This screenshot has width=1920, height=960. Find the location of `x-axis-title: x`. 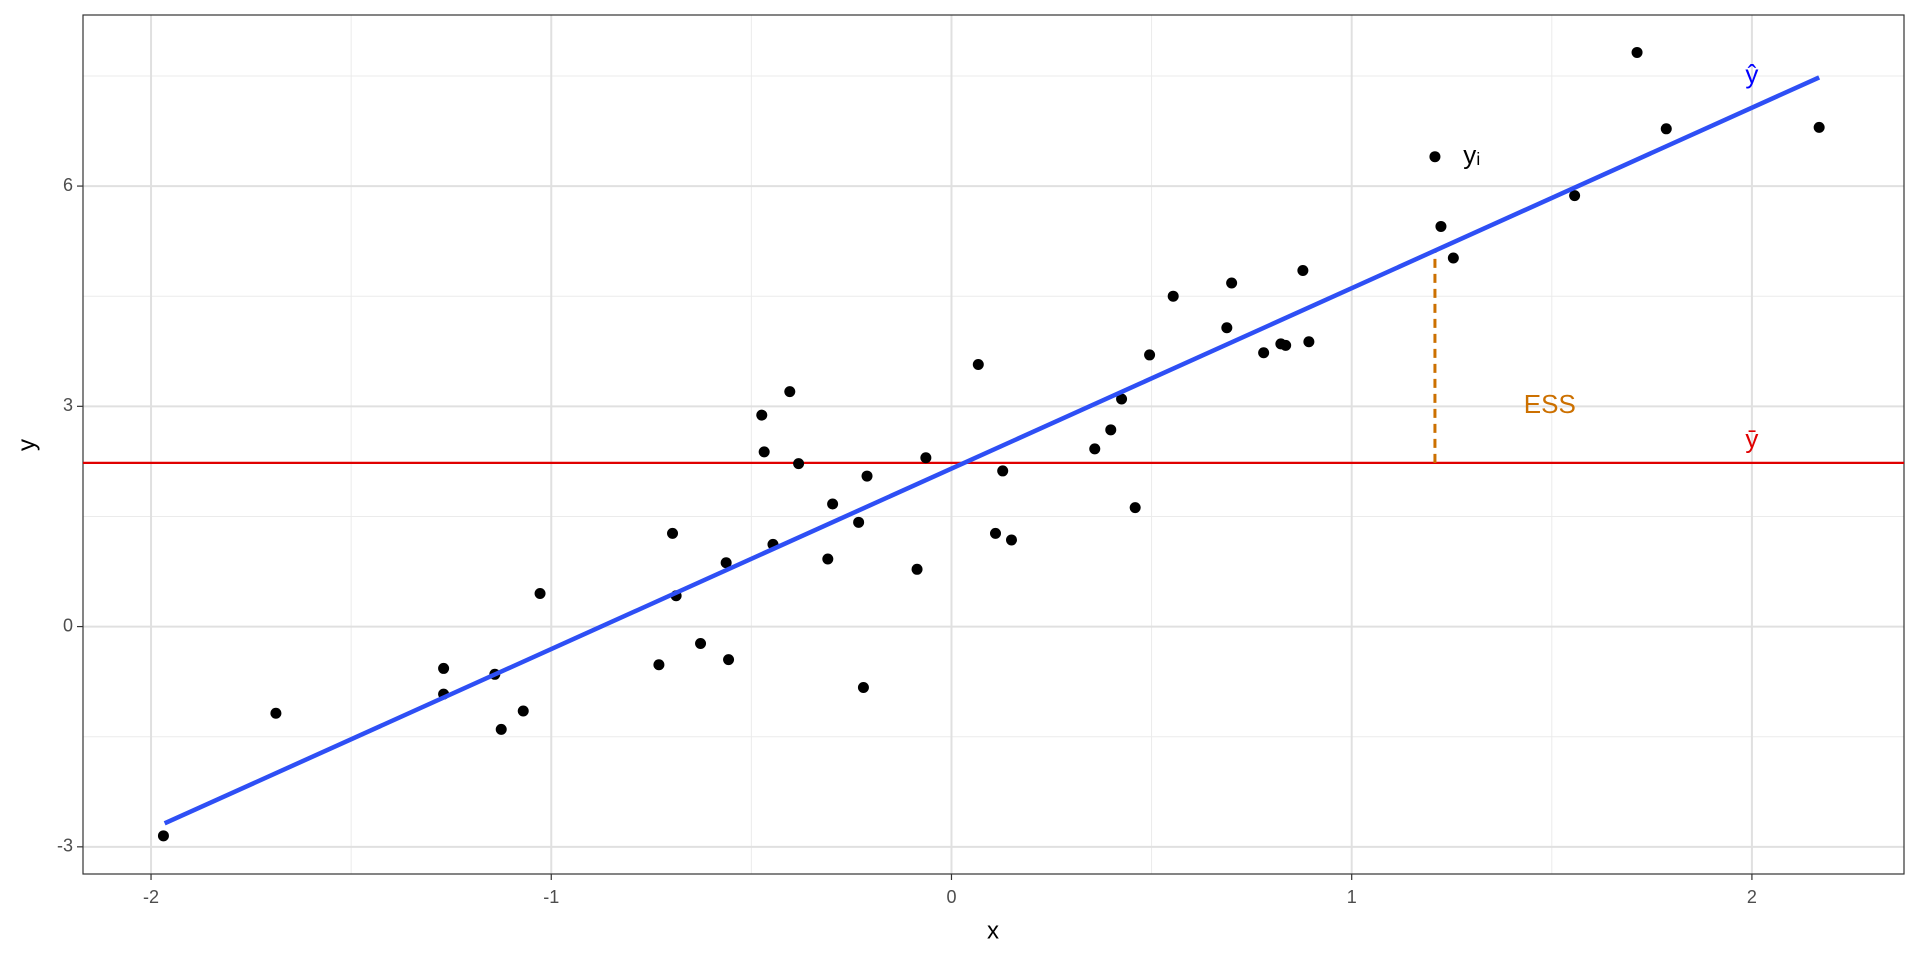

x-axis-title: x is located at coordinates (993, 930).